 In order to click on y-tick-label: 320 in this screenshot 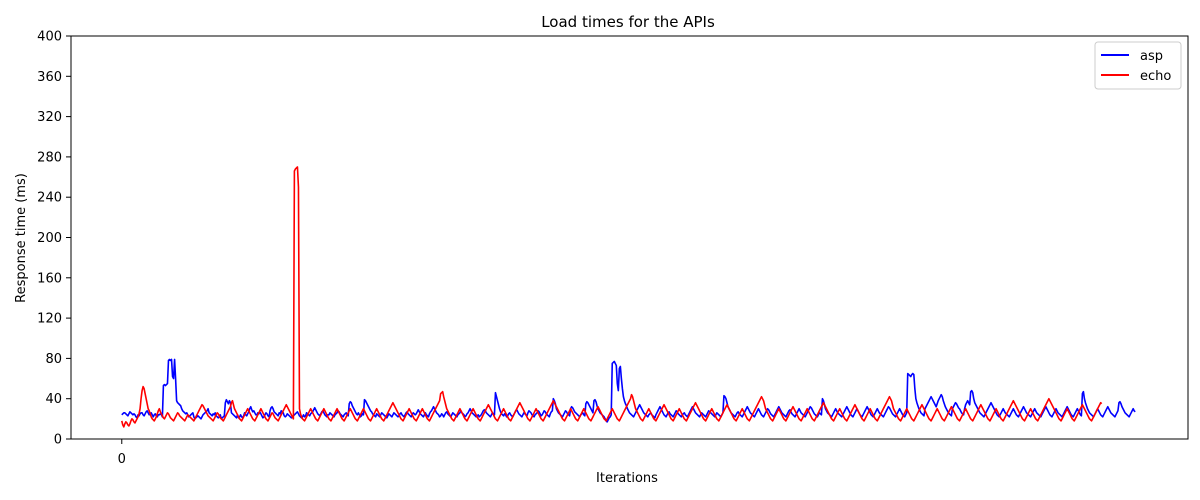, I will do `click(49, 117)`.